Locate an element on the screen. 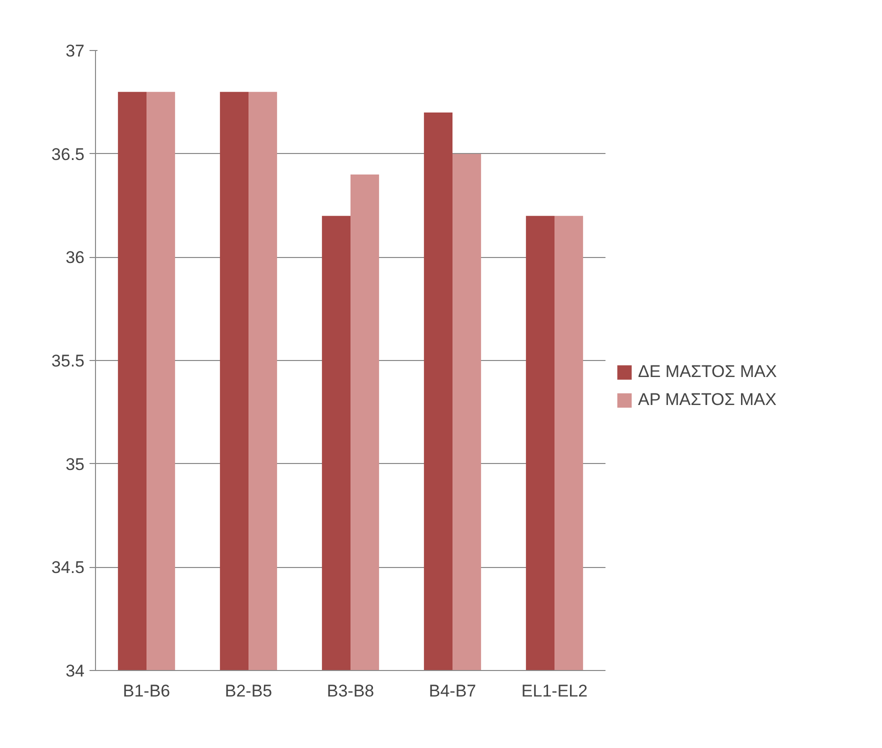 The image size is (882, 748). y-tick-label: 34 is located at coordinates (75, 671).